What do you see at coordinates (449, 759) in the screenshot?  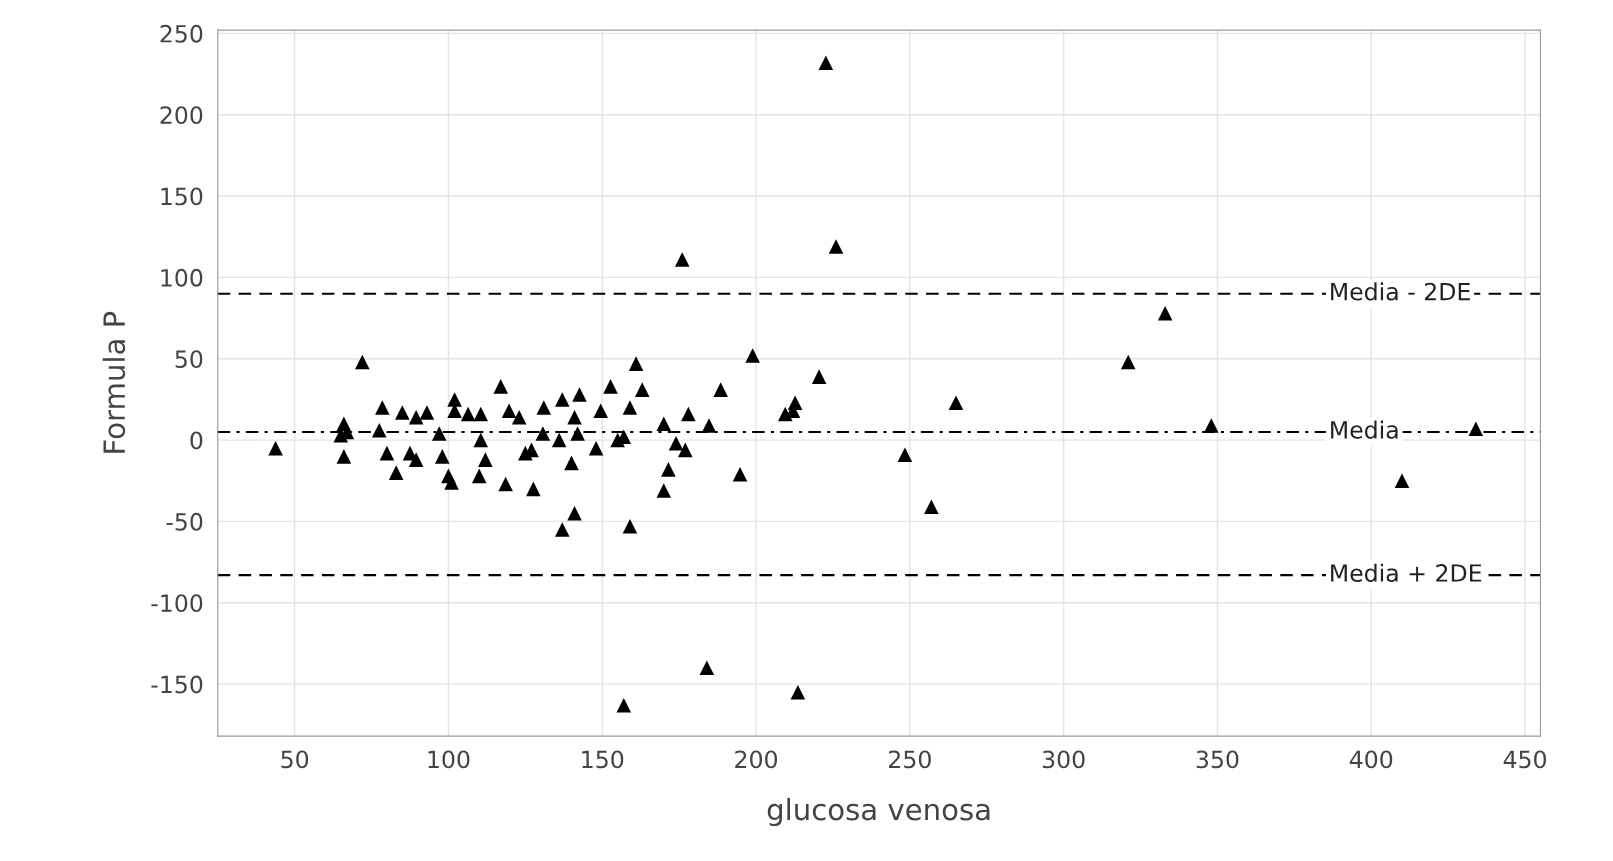 I see `x-tick-label: 100` at bounding box center [449, 759].